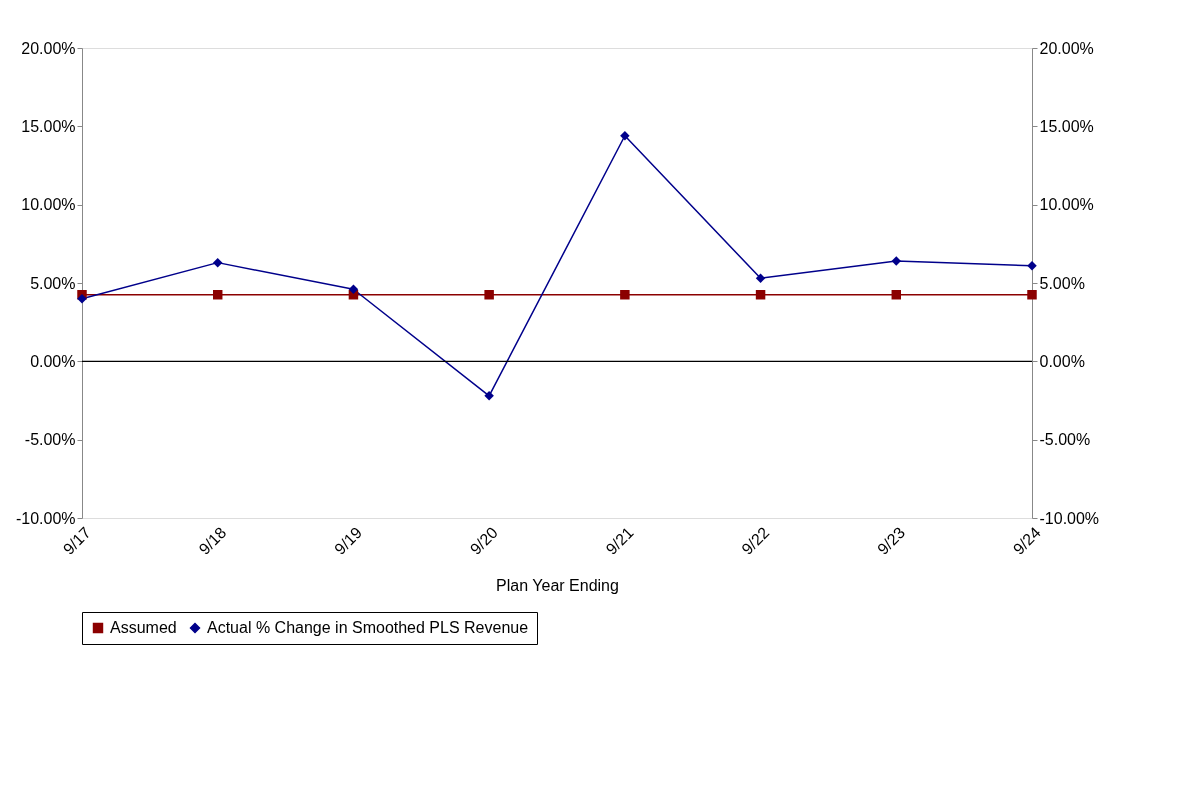 This screenshot has width=1187, height=786. Describe the element at coordinates (1065, 440) in the screenshot. I see `y2-tick-label: -5.00%` at that location.